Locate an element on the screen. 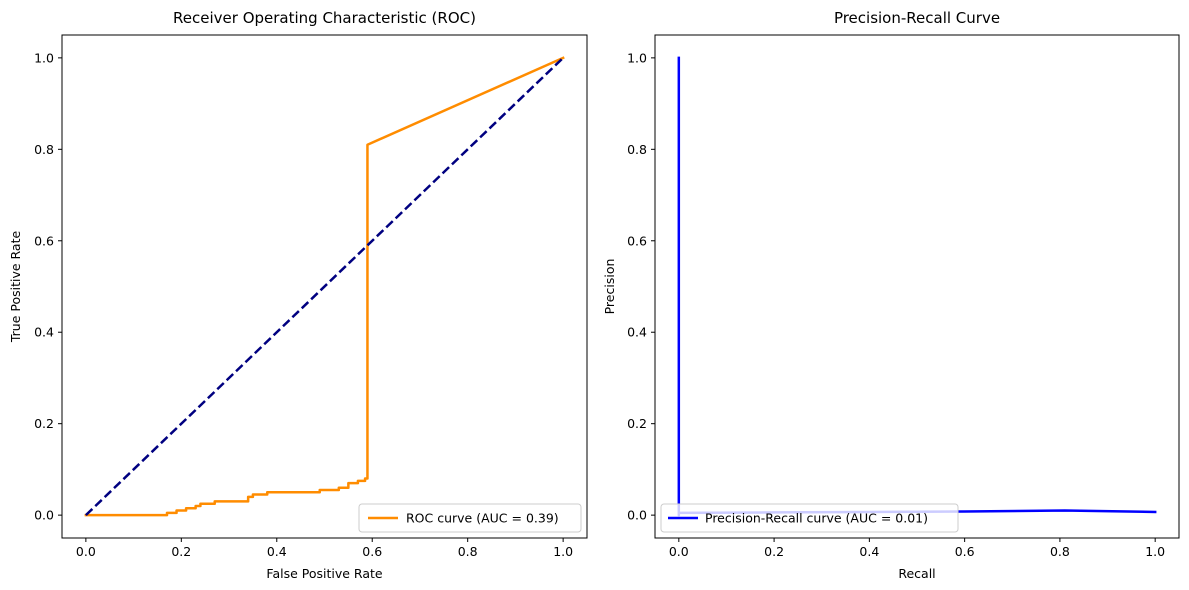  pr-x-tick-label: 0.6 is located at coordinates (965, 551).